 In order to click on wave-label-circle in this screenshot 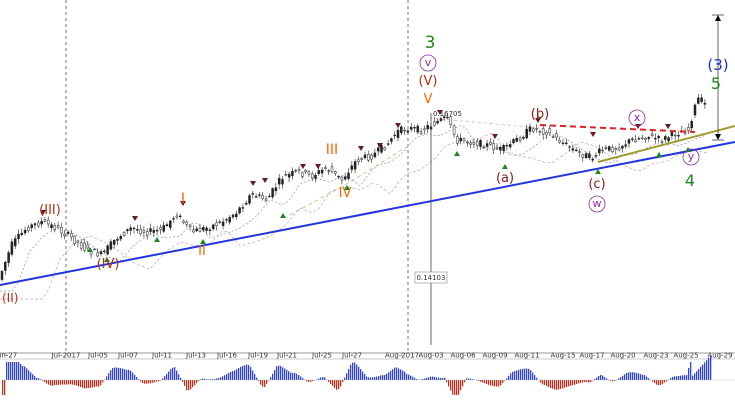, I will do `click(428, 63)`.